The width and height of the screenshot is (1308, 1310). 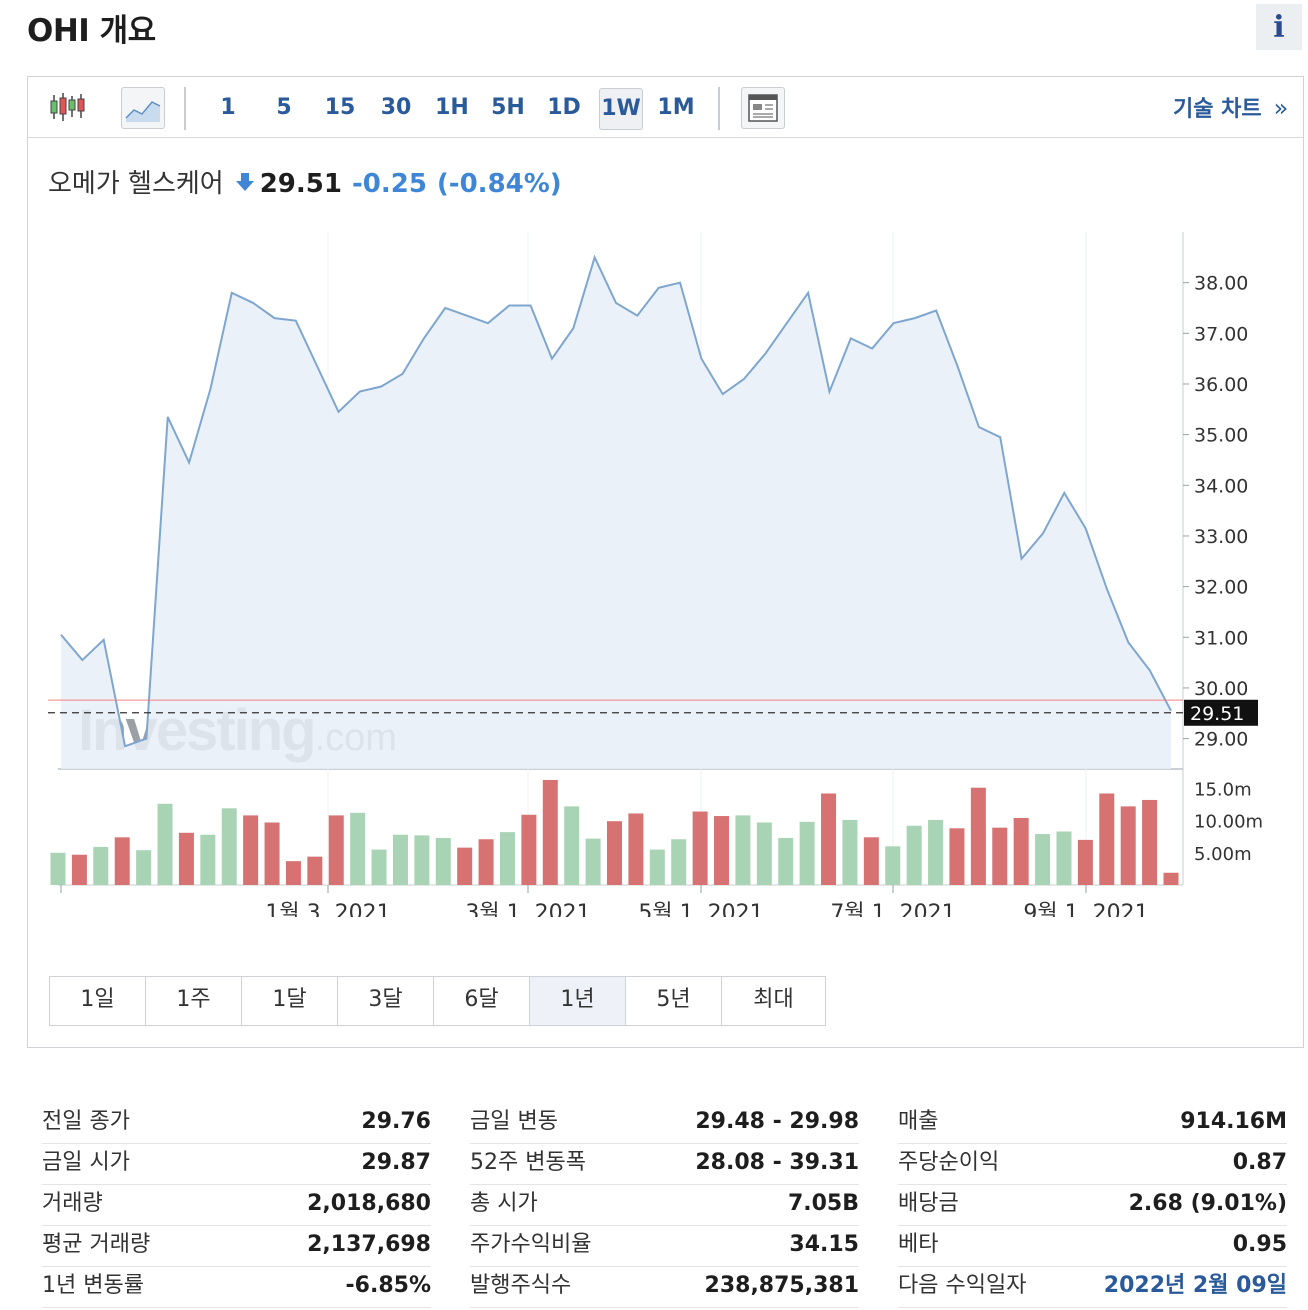 What do you see at coordinates (136, 184) in the screenshot?
I see `instrument-name: 오메가 헬스케어` at bounding box center [136, 184].